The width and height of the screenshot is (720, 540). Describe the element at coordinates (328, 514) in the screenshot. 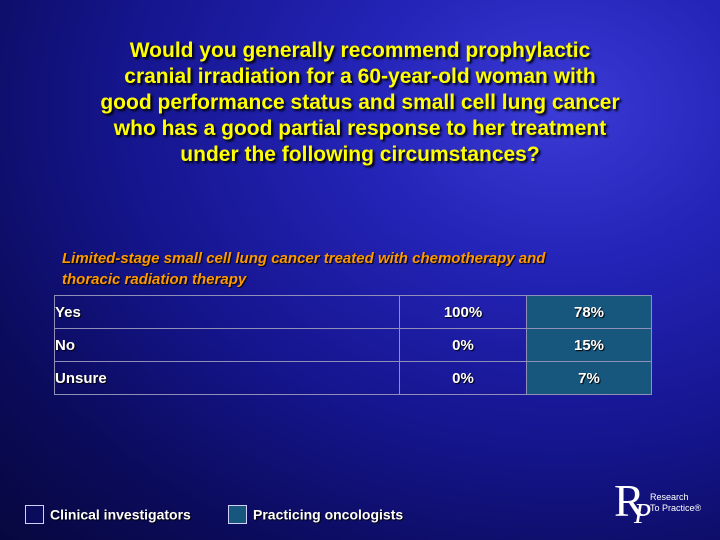

I see `legend-label: Practicing oncologists` at that location.